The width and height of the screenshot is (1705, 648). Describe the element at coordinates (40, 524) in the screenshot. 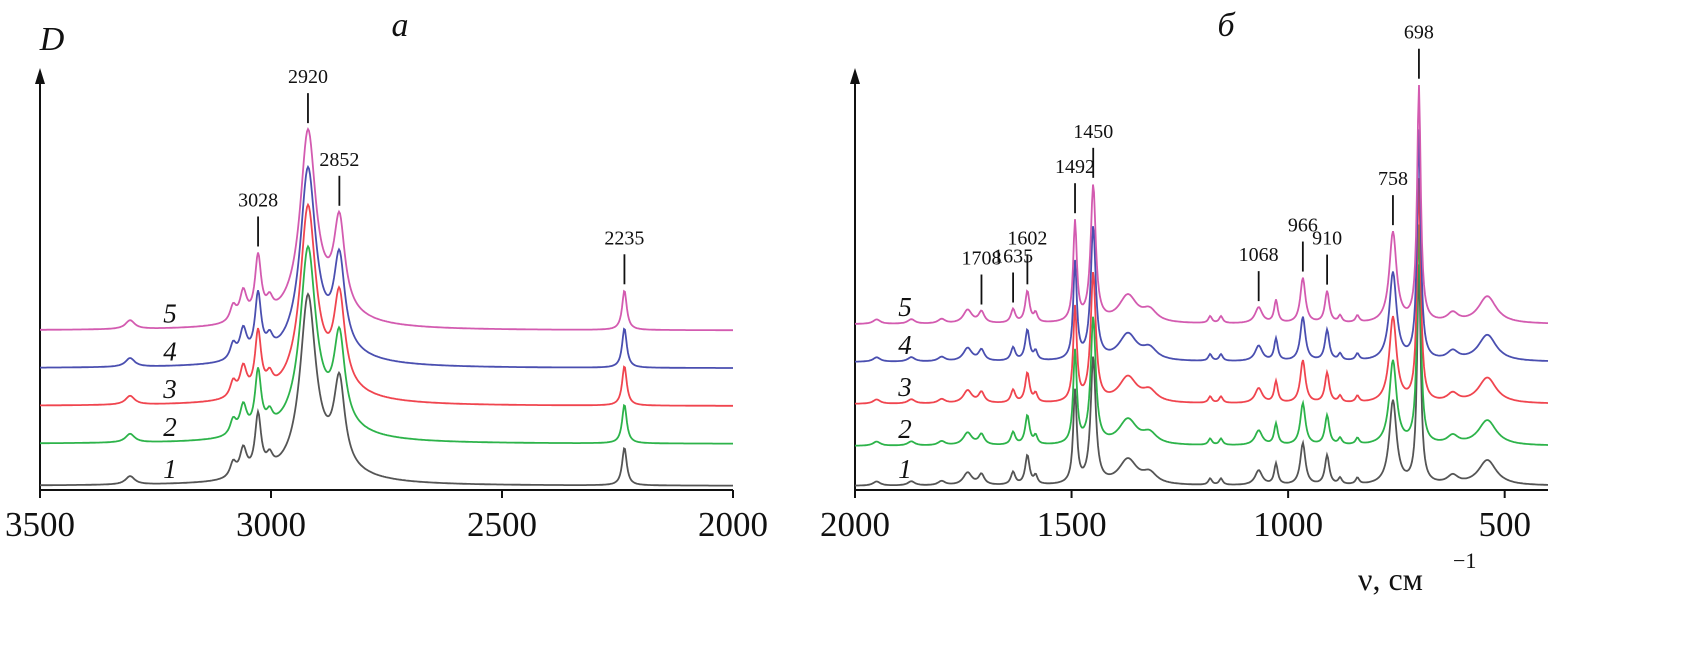

I see `x-tick-label: 3500` at that location.